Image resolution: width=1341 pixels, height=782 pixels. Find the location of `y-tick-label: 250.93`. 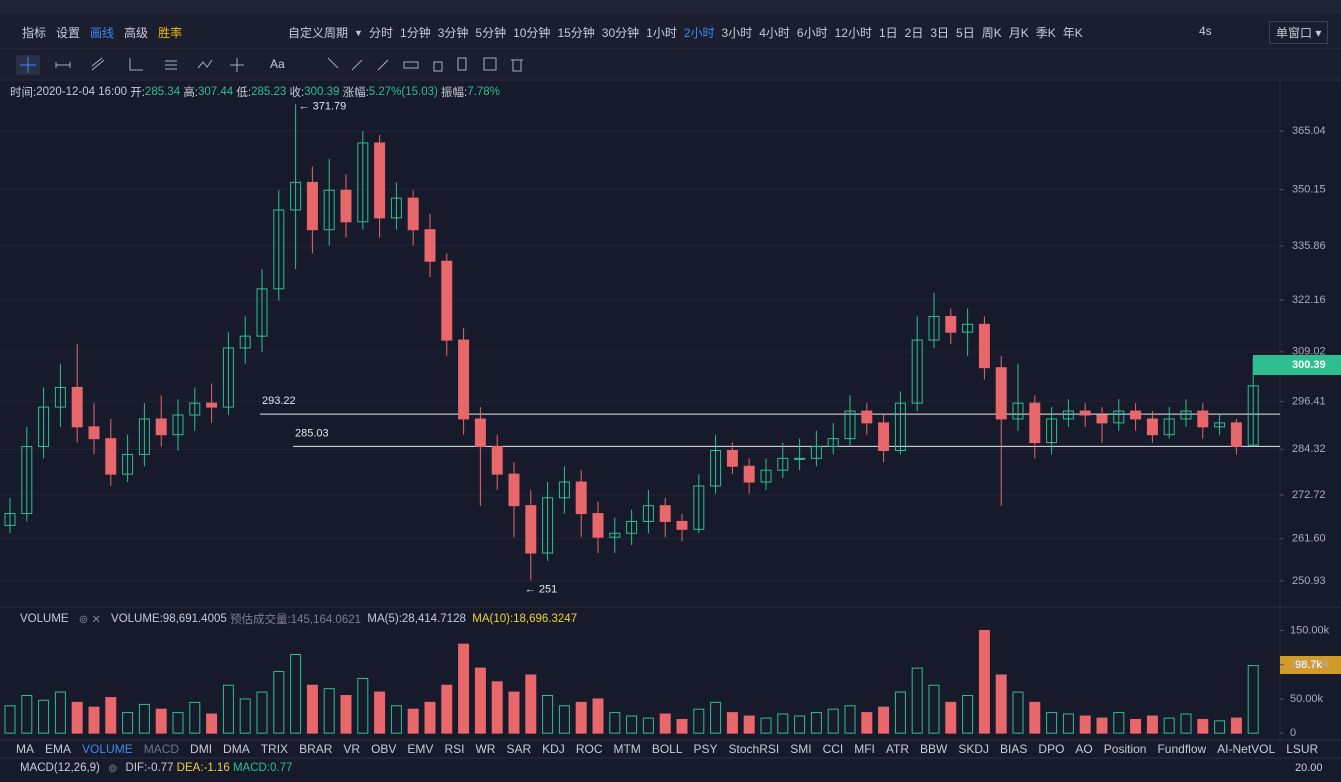

y-tick-label: 250.93 is located at coordinates (1309, 581).